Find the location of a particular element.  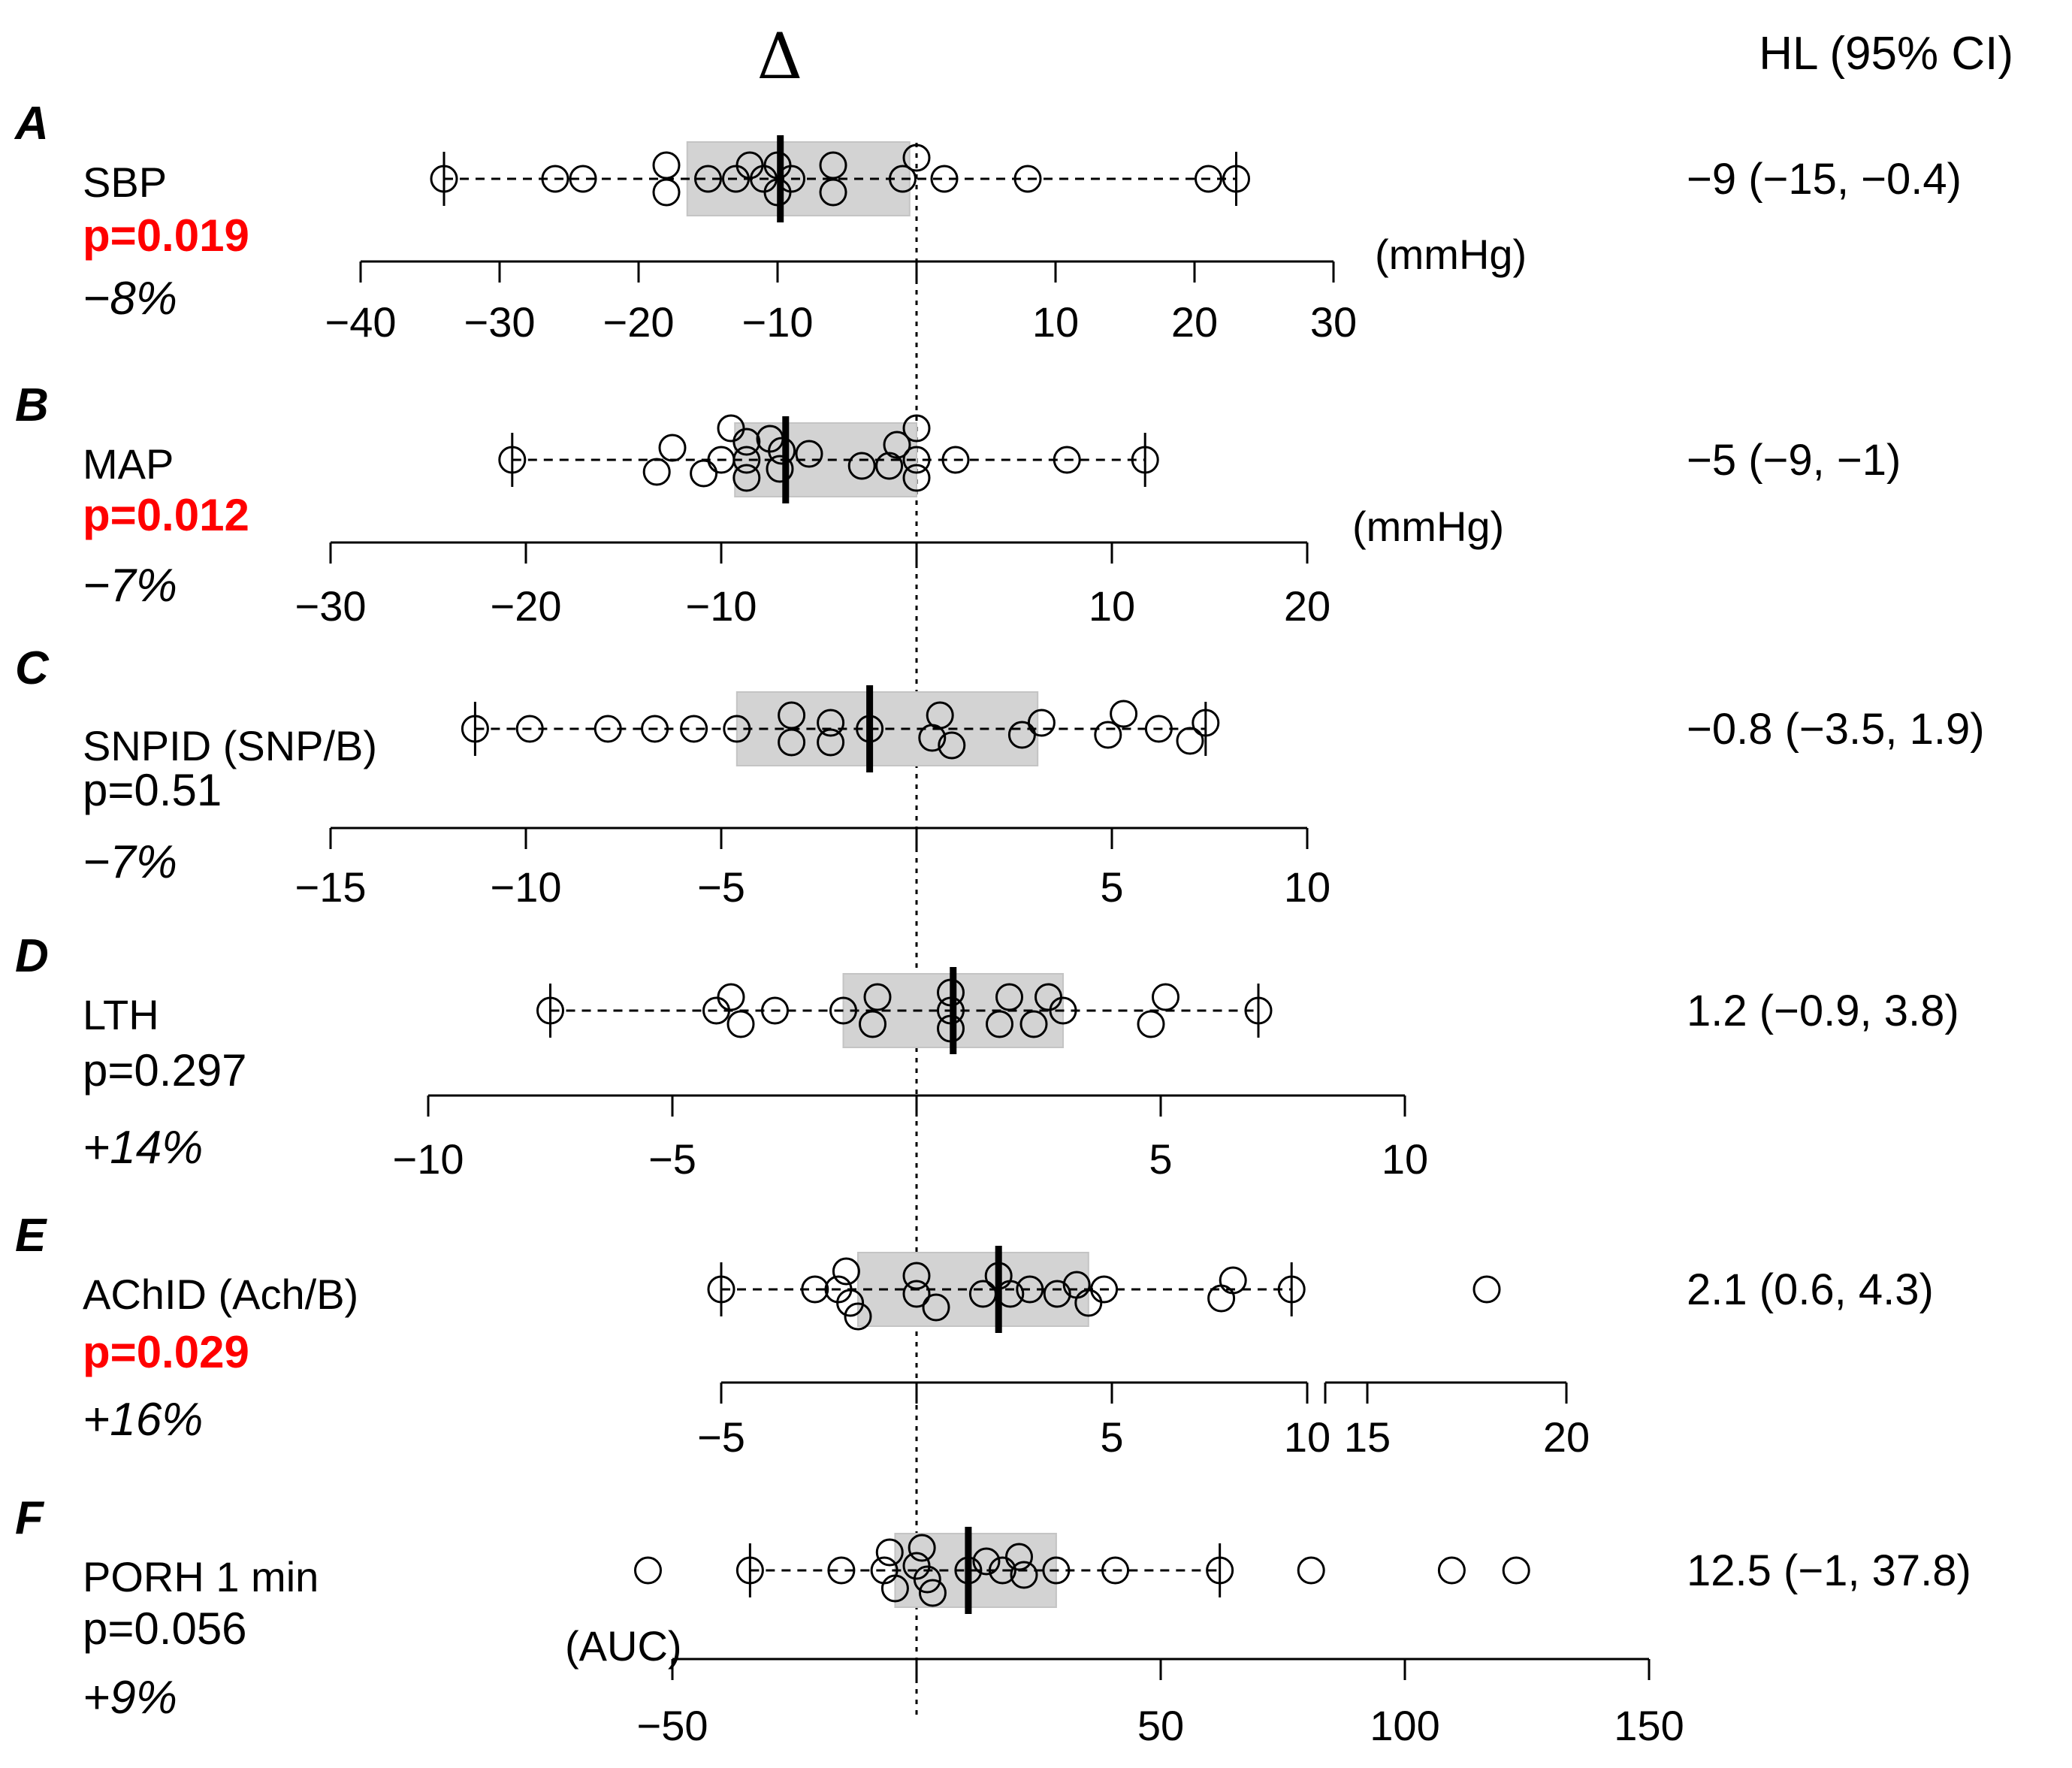

hl-ci-value: −0.8 (−3.5, 1.9) is located at coordinates (1836, 729).